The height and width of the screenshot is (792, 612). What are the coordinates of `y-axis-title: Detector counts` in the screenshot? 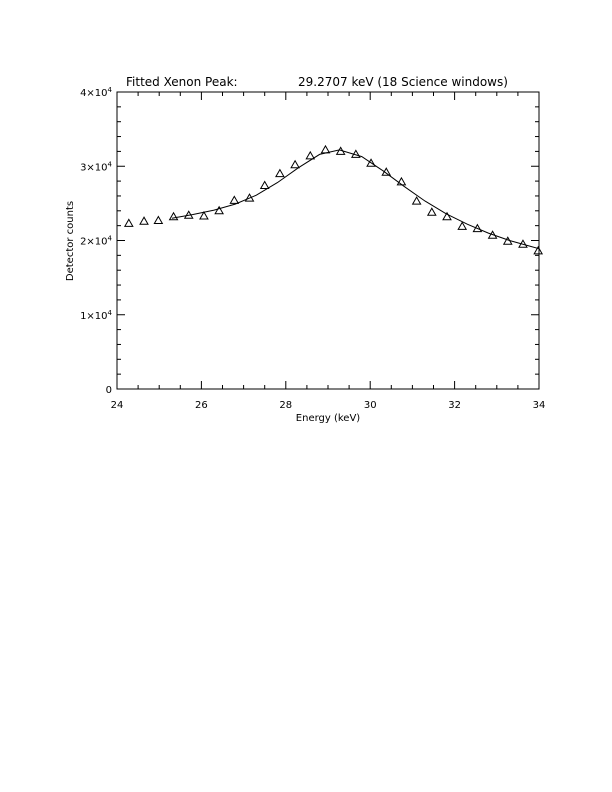 It's located at (70, 241).